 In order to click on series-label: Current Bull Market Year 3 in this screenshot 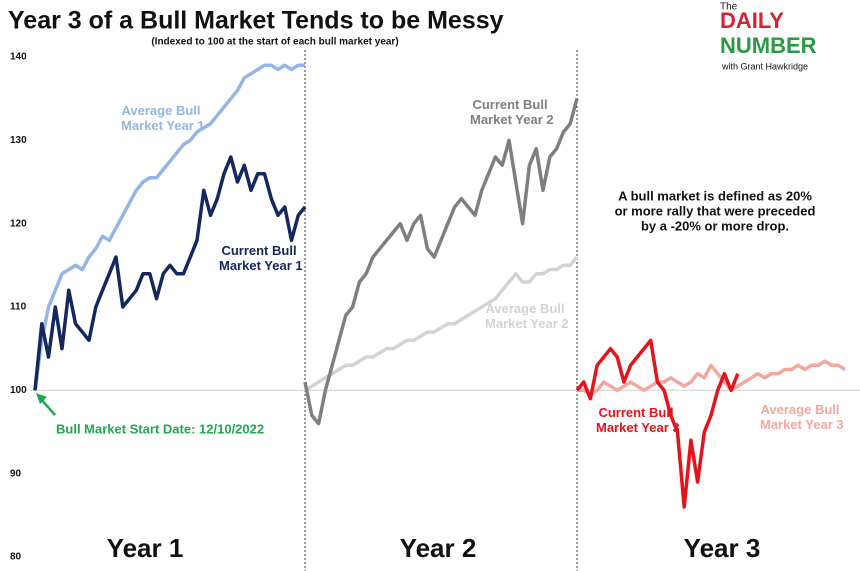, I will do `click(635, 420)`.